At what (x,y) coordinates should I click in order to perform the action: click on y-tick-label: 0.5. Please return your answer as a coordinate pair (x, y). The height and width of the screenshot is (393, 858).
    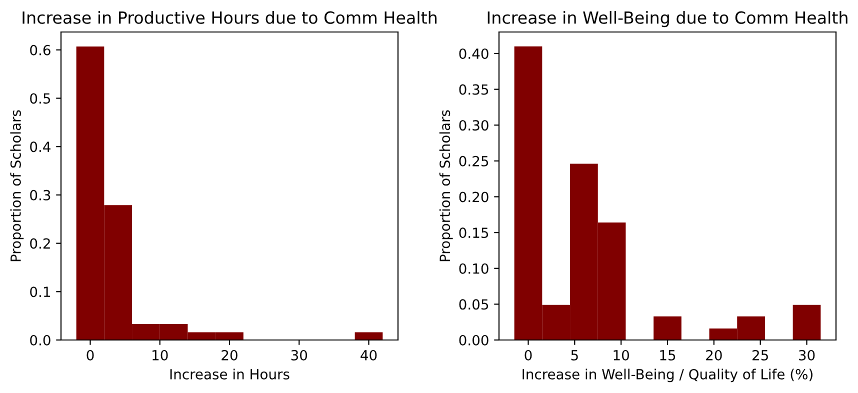
    Looking at the image, I should click on (40, 98).